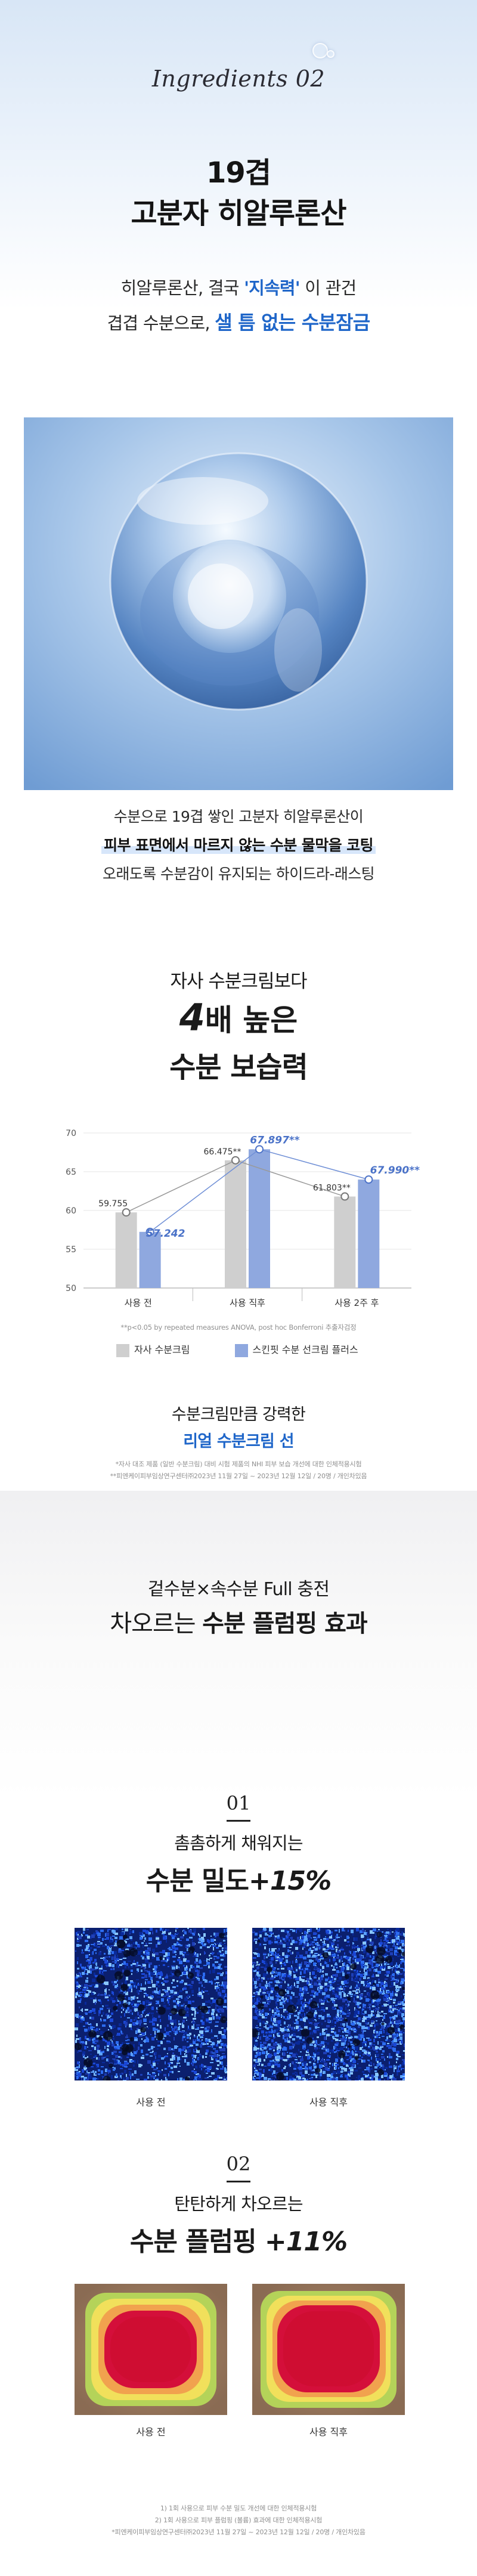 The image size is (477, 2576). What do you see at coordinates (151, 2103) in the screenshot?
I see `item1-caption-before: 사용 전` at bounding box center [151, 2103].